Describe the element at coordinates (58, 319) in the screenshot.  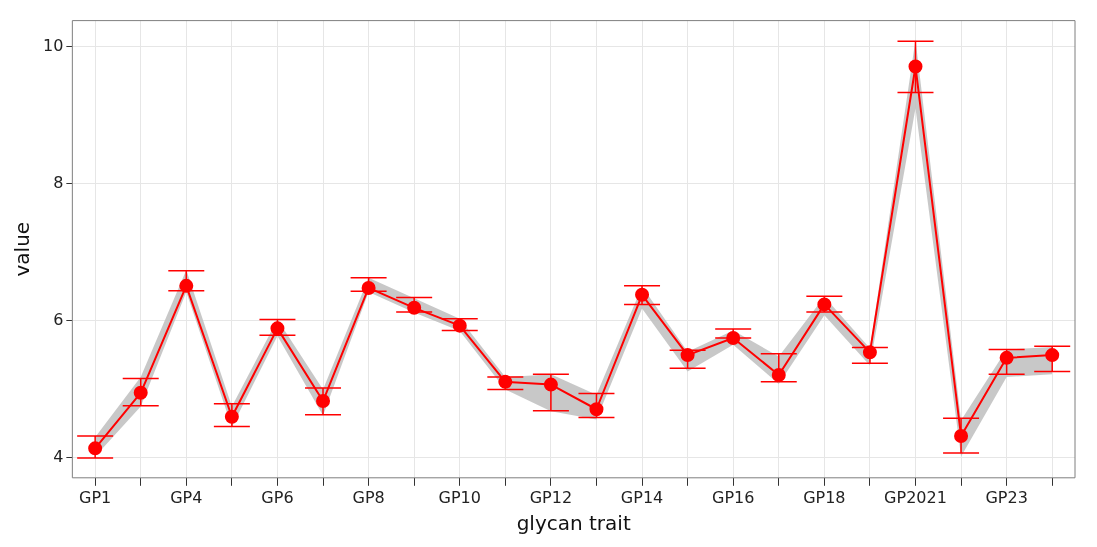
I see `y-tick-label: 6` at that location.